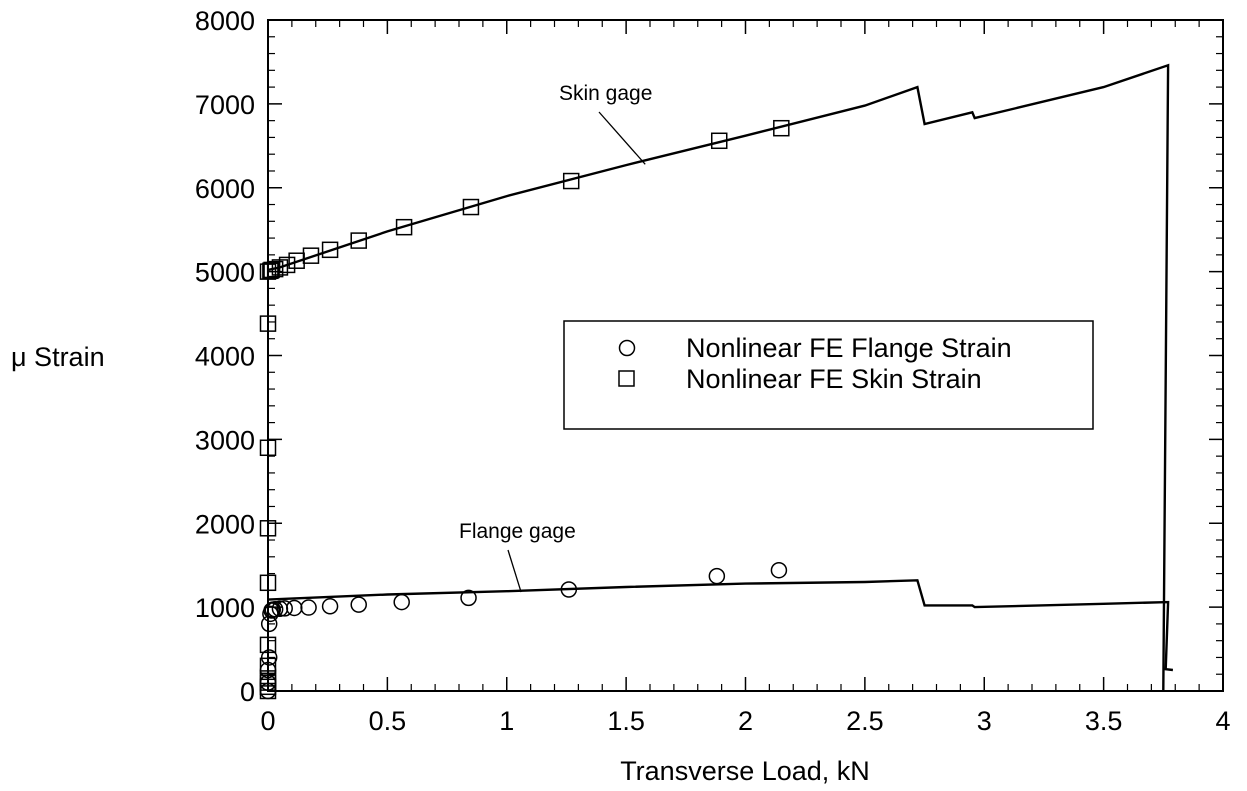  I want to click on x-tick-label: 3, so click(984, 721).